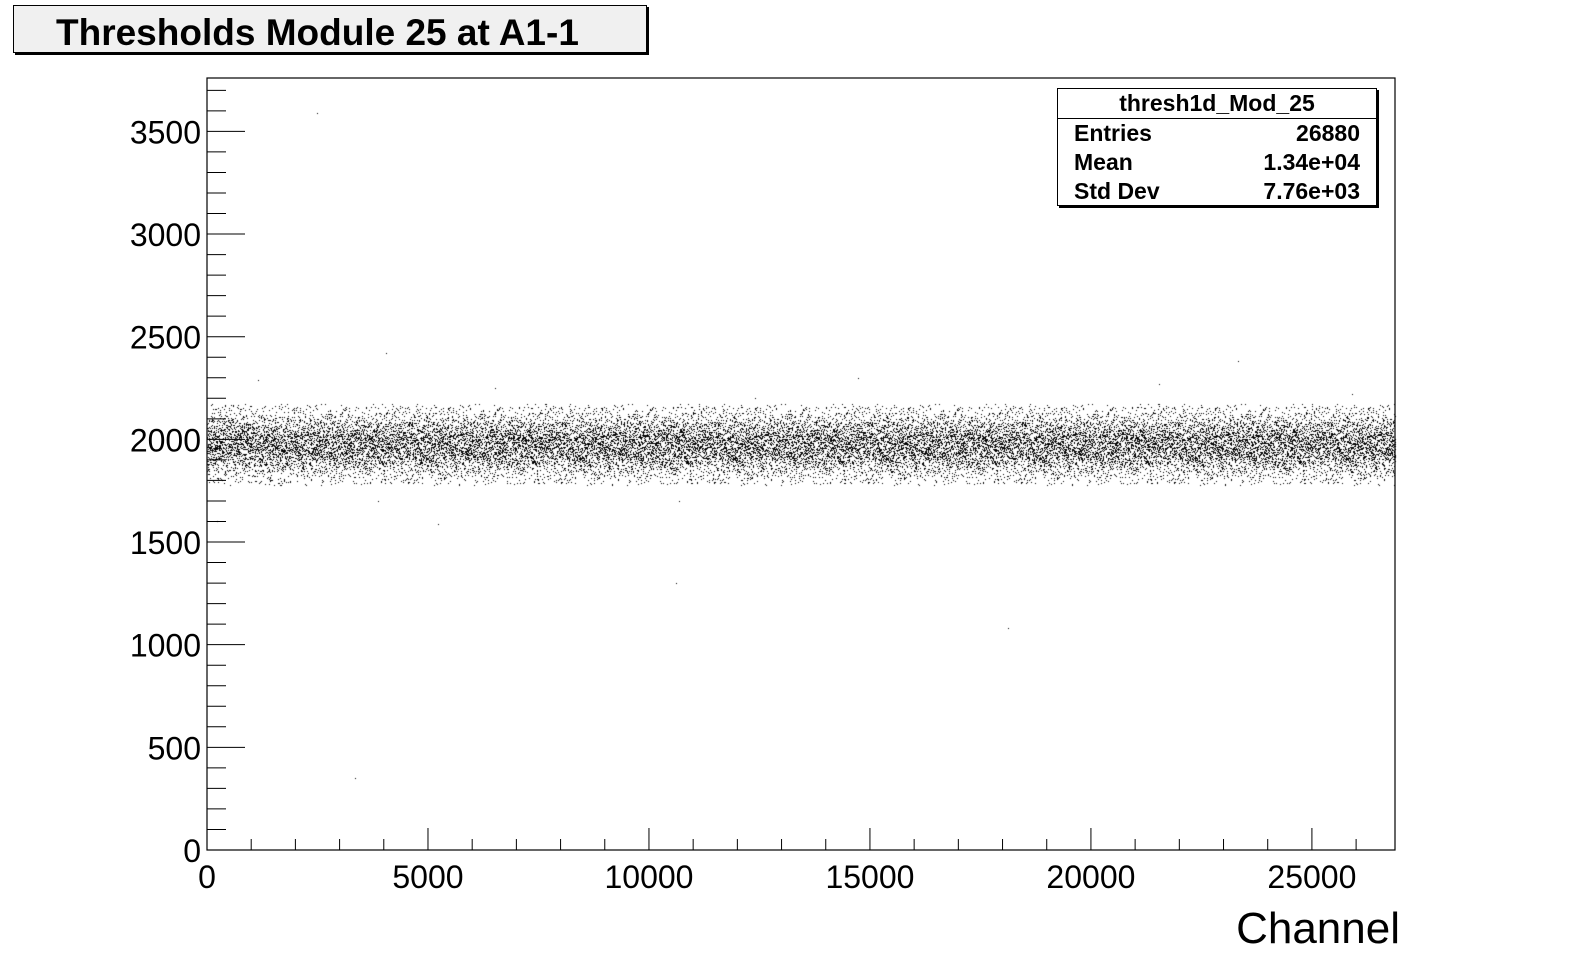 The width and height of the screenshot is (1596, 972). What do you see at coordinates (1217, 133) in the screenshot?
I see `stats-row-entries: Entries 26880` at bounding box center [1217, 133].